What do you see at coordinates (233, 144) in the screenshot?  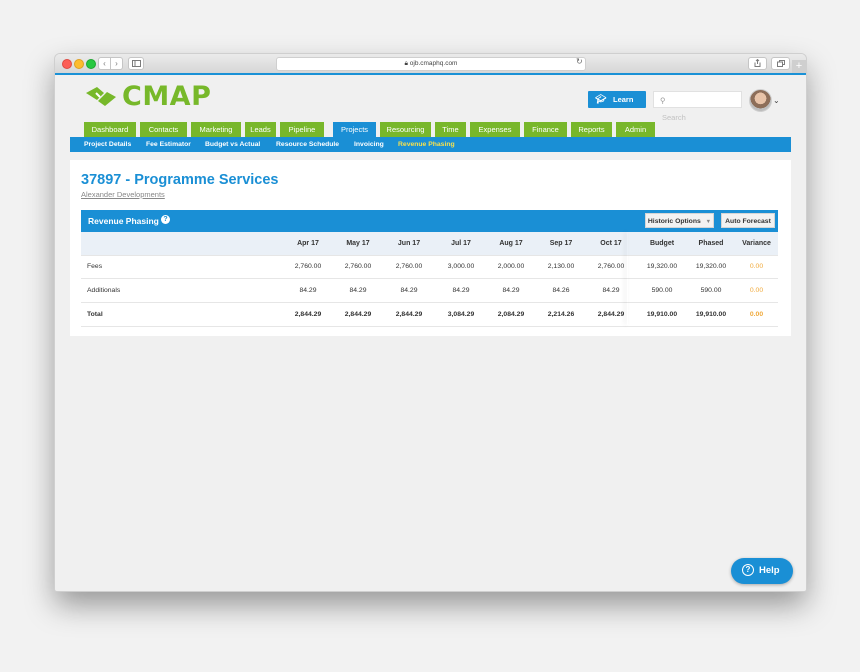 I see `subnav-budget-vs-actual: Budget vs Actual` at bounding box center [233, 144].